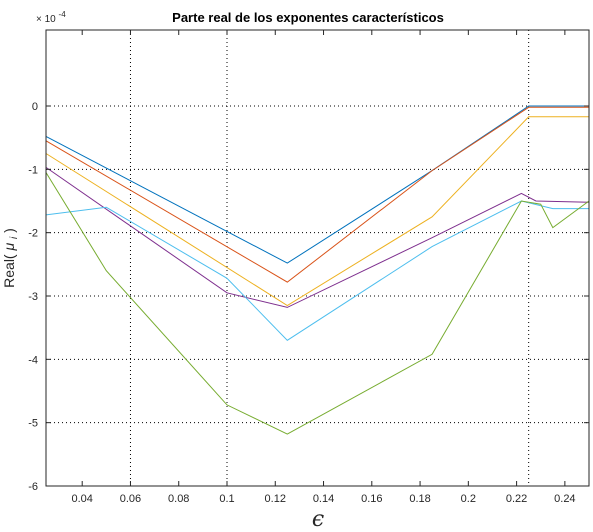 This screenshot has height=532, width=593. I want to click on x-tick-label-7: 0.18, so click(419, 499).